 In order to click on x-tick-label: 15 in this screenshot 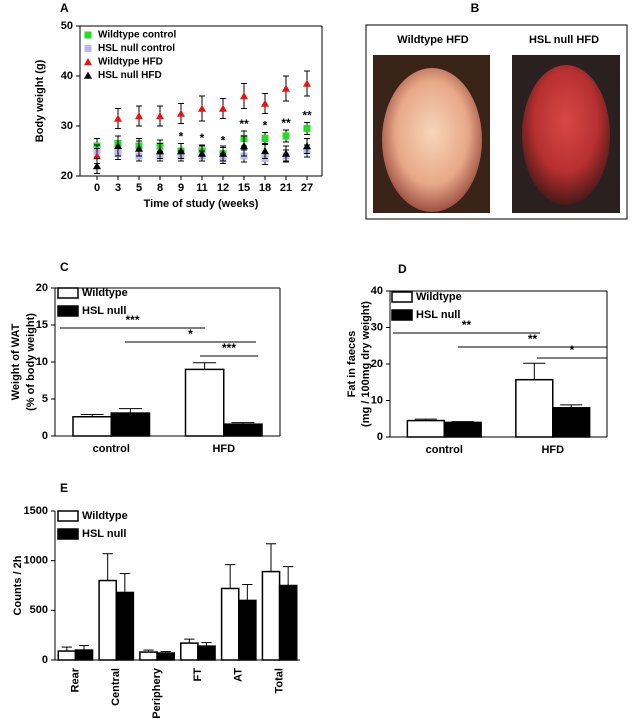, I will do `click(244, 188)`.